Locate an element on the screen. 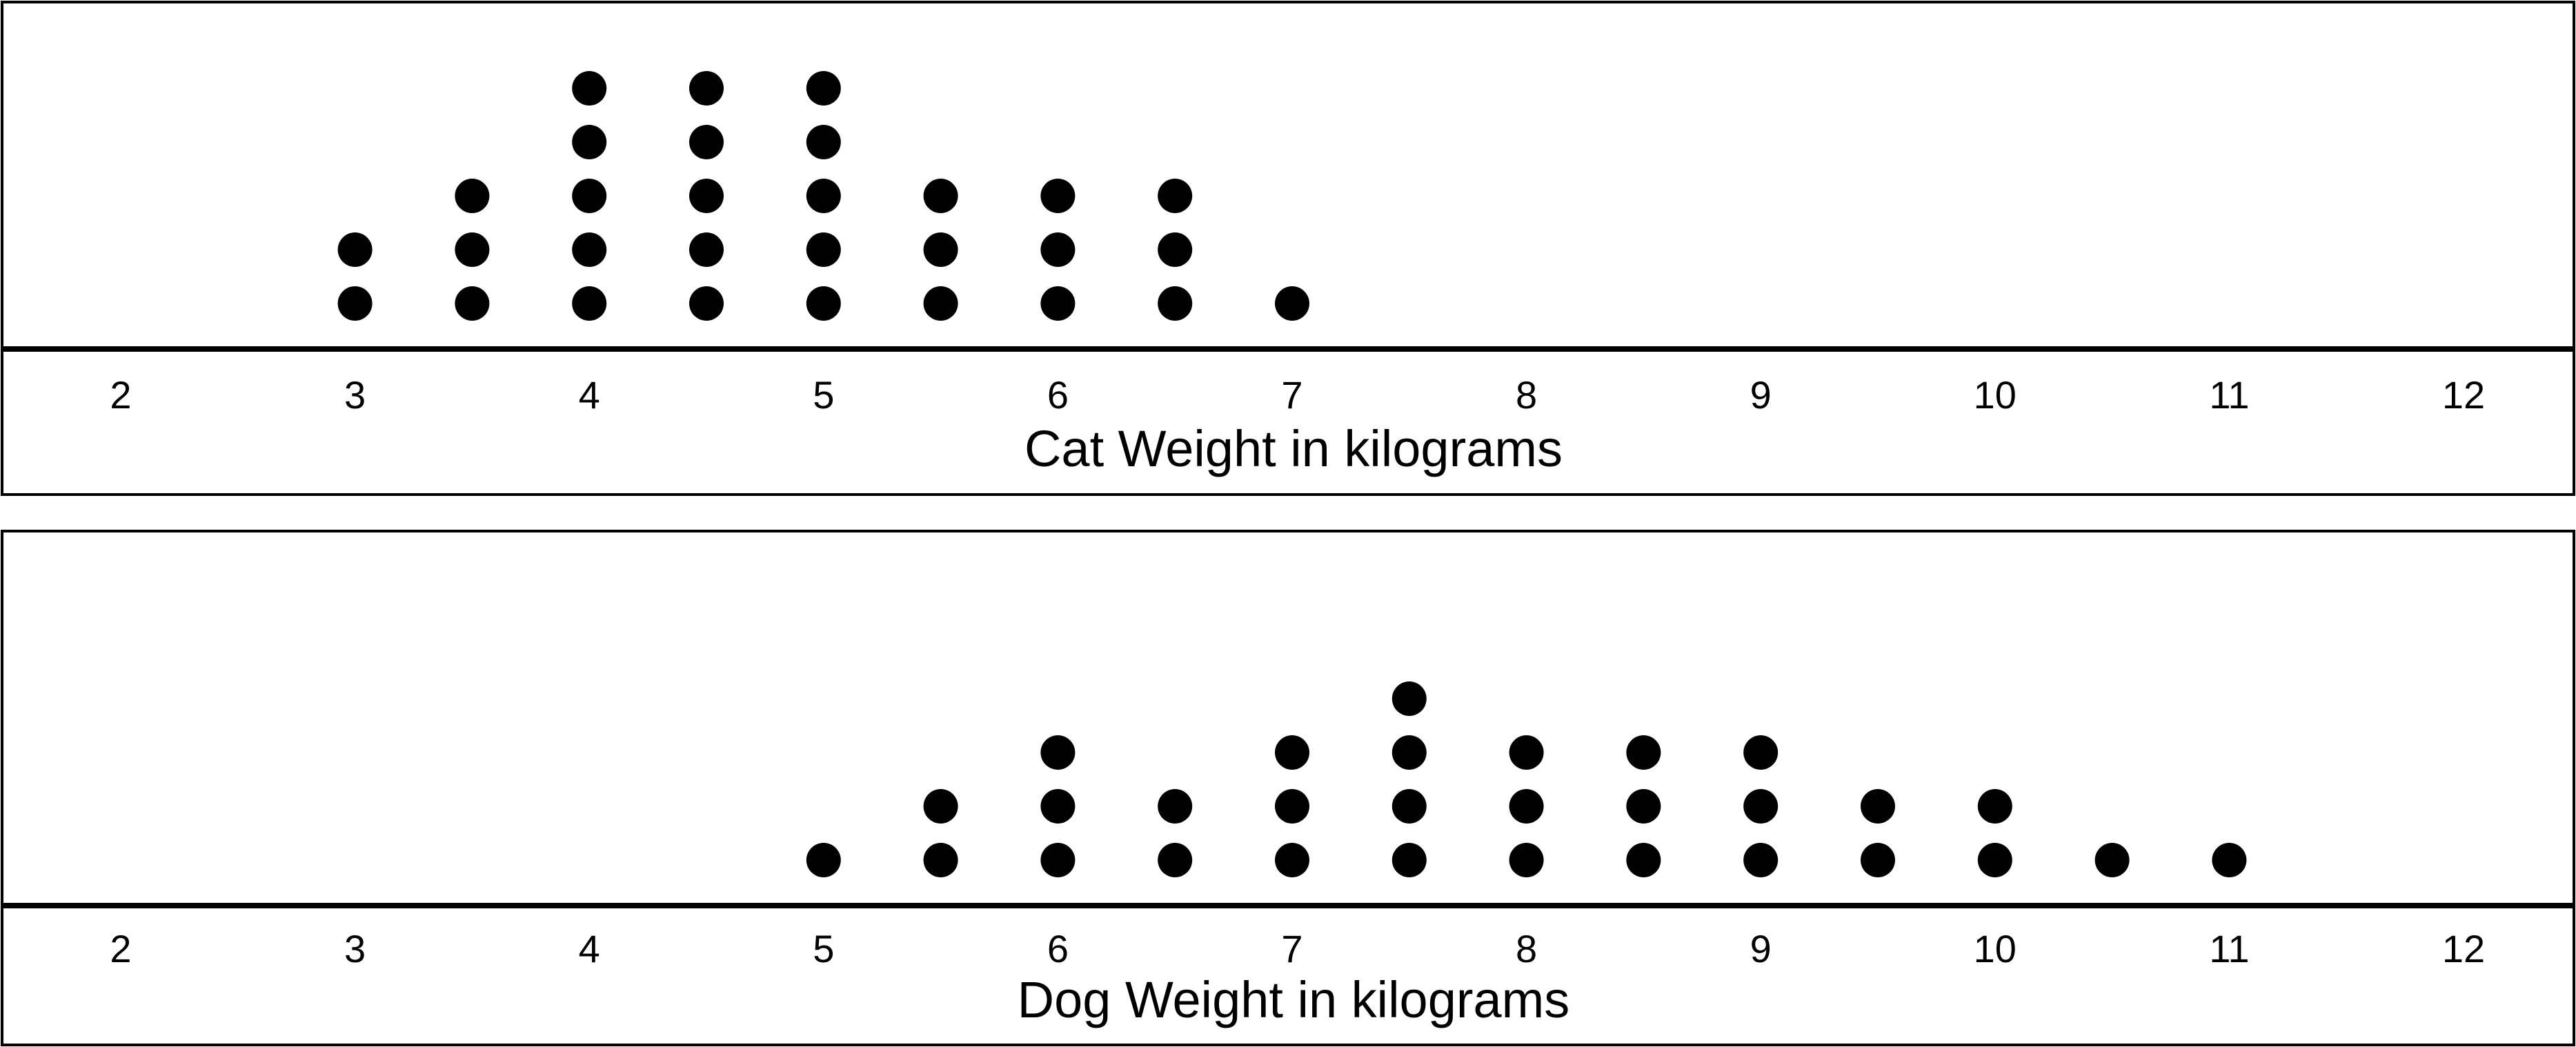 This screenshot has height=1047, width=2576. dog-tick-label-11: 11 is located at coordinates (2229, 948).